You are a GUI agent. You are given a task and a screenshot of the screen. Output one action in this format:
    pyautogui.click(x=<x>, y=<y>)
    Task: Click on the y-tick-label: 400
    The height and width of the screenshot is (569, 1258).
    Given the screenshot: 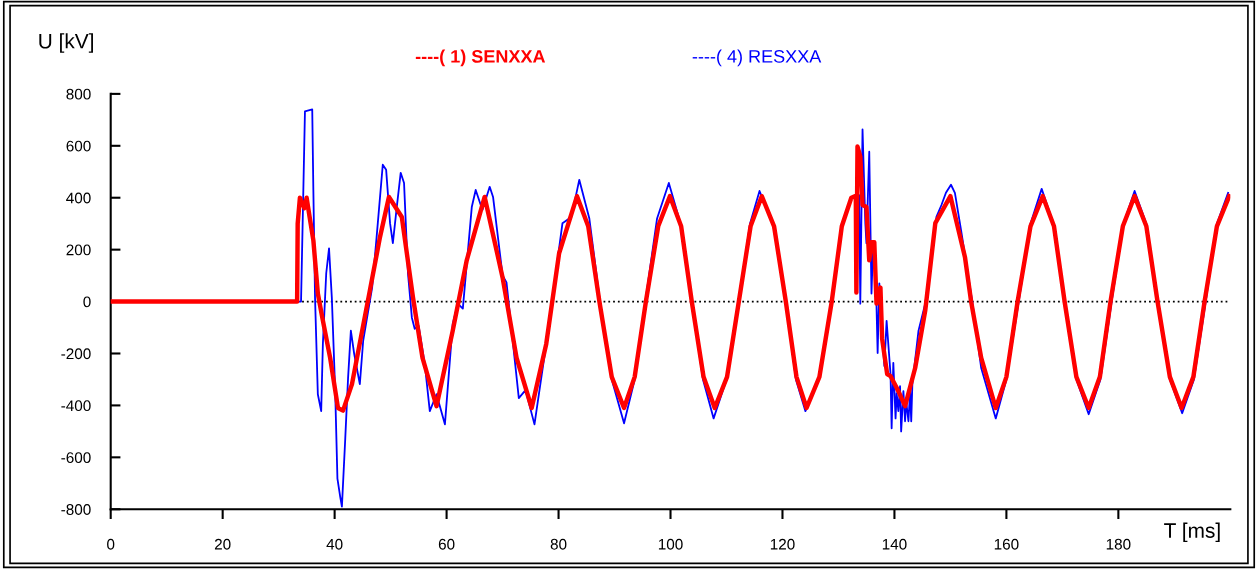 What is the action you would take?
    pyautogui.click(x=78, y=198)
    